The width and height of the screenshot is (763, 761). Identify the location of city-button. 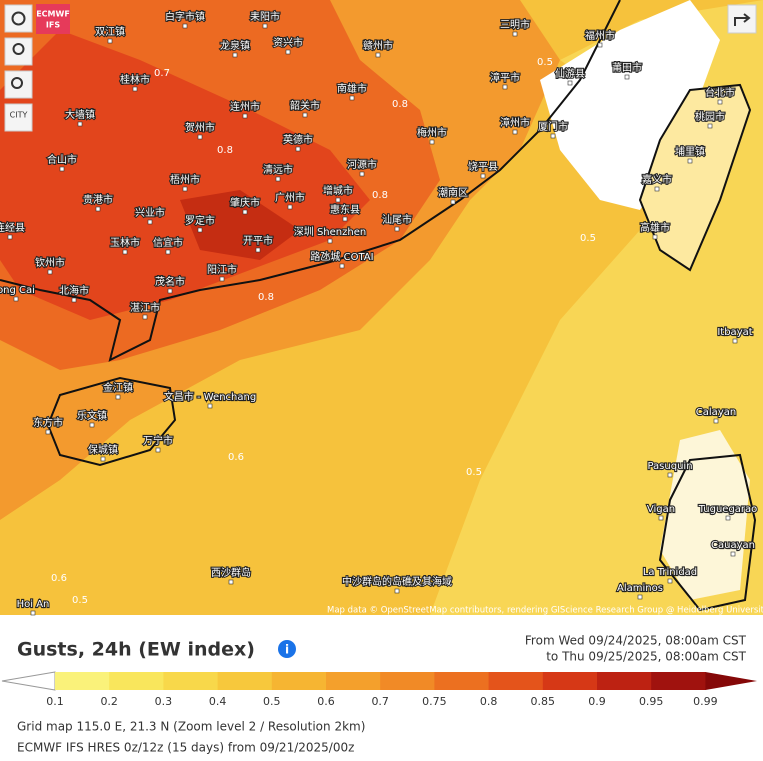
(18, 117).